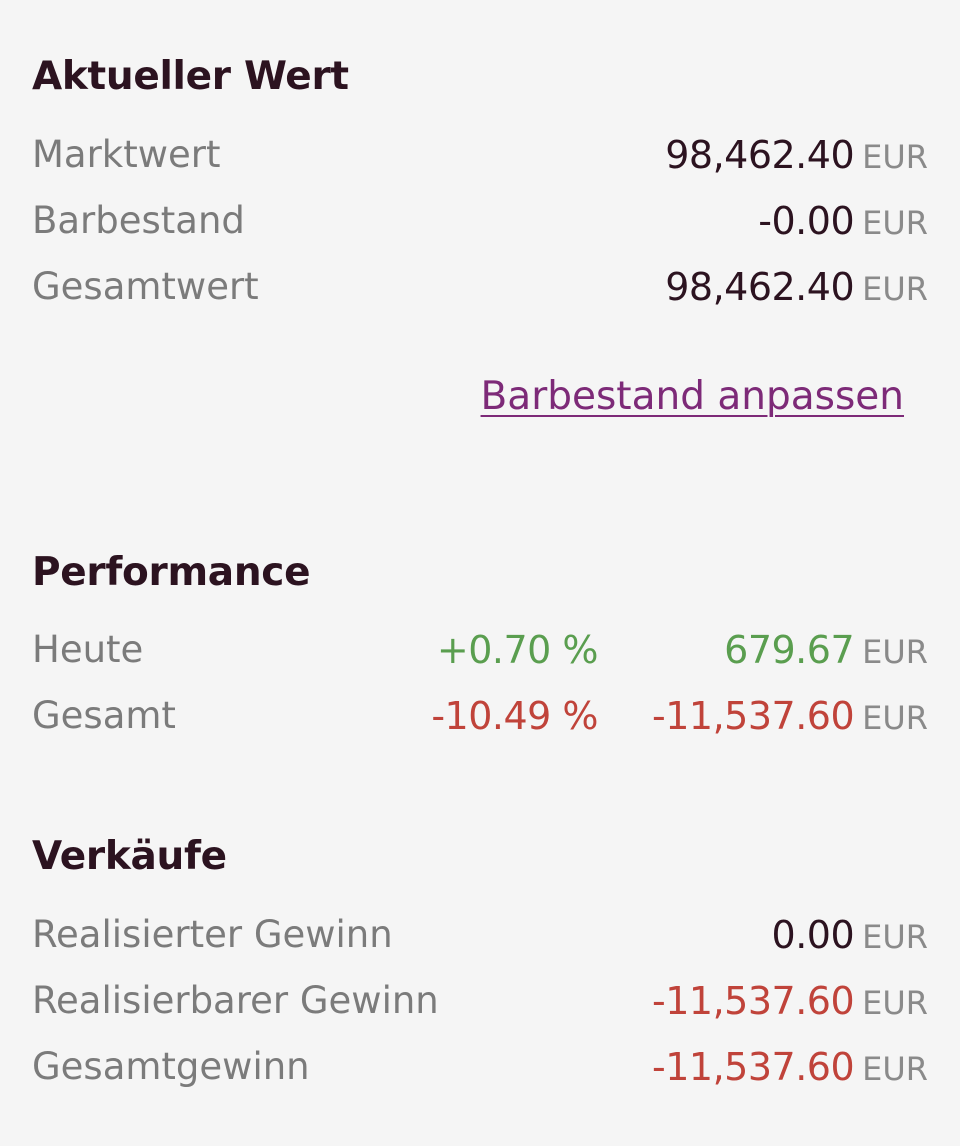 This screenshot has height=1146, width=960. I want to click on section-title-current-value: Aktueller Wert, so click(190, 76).